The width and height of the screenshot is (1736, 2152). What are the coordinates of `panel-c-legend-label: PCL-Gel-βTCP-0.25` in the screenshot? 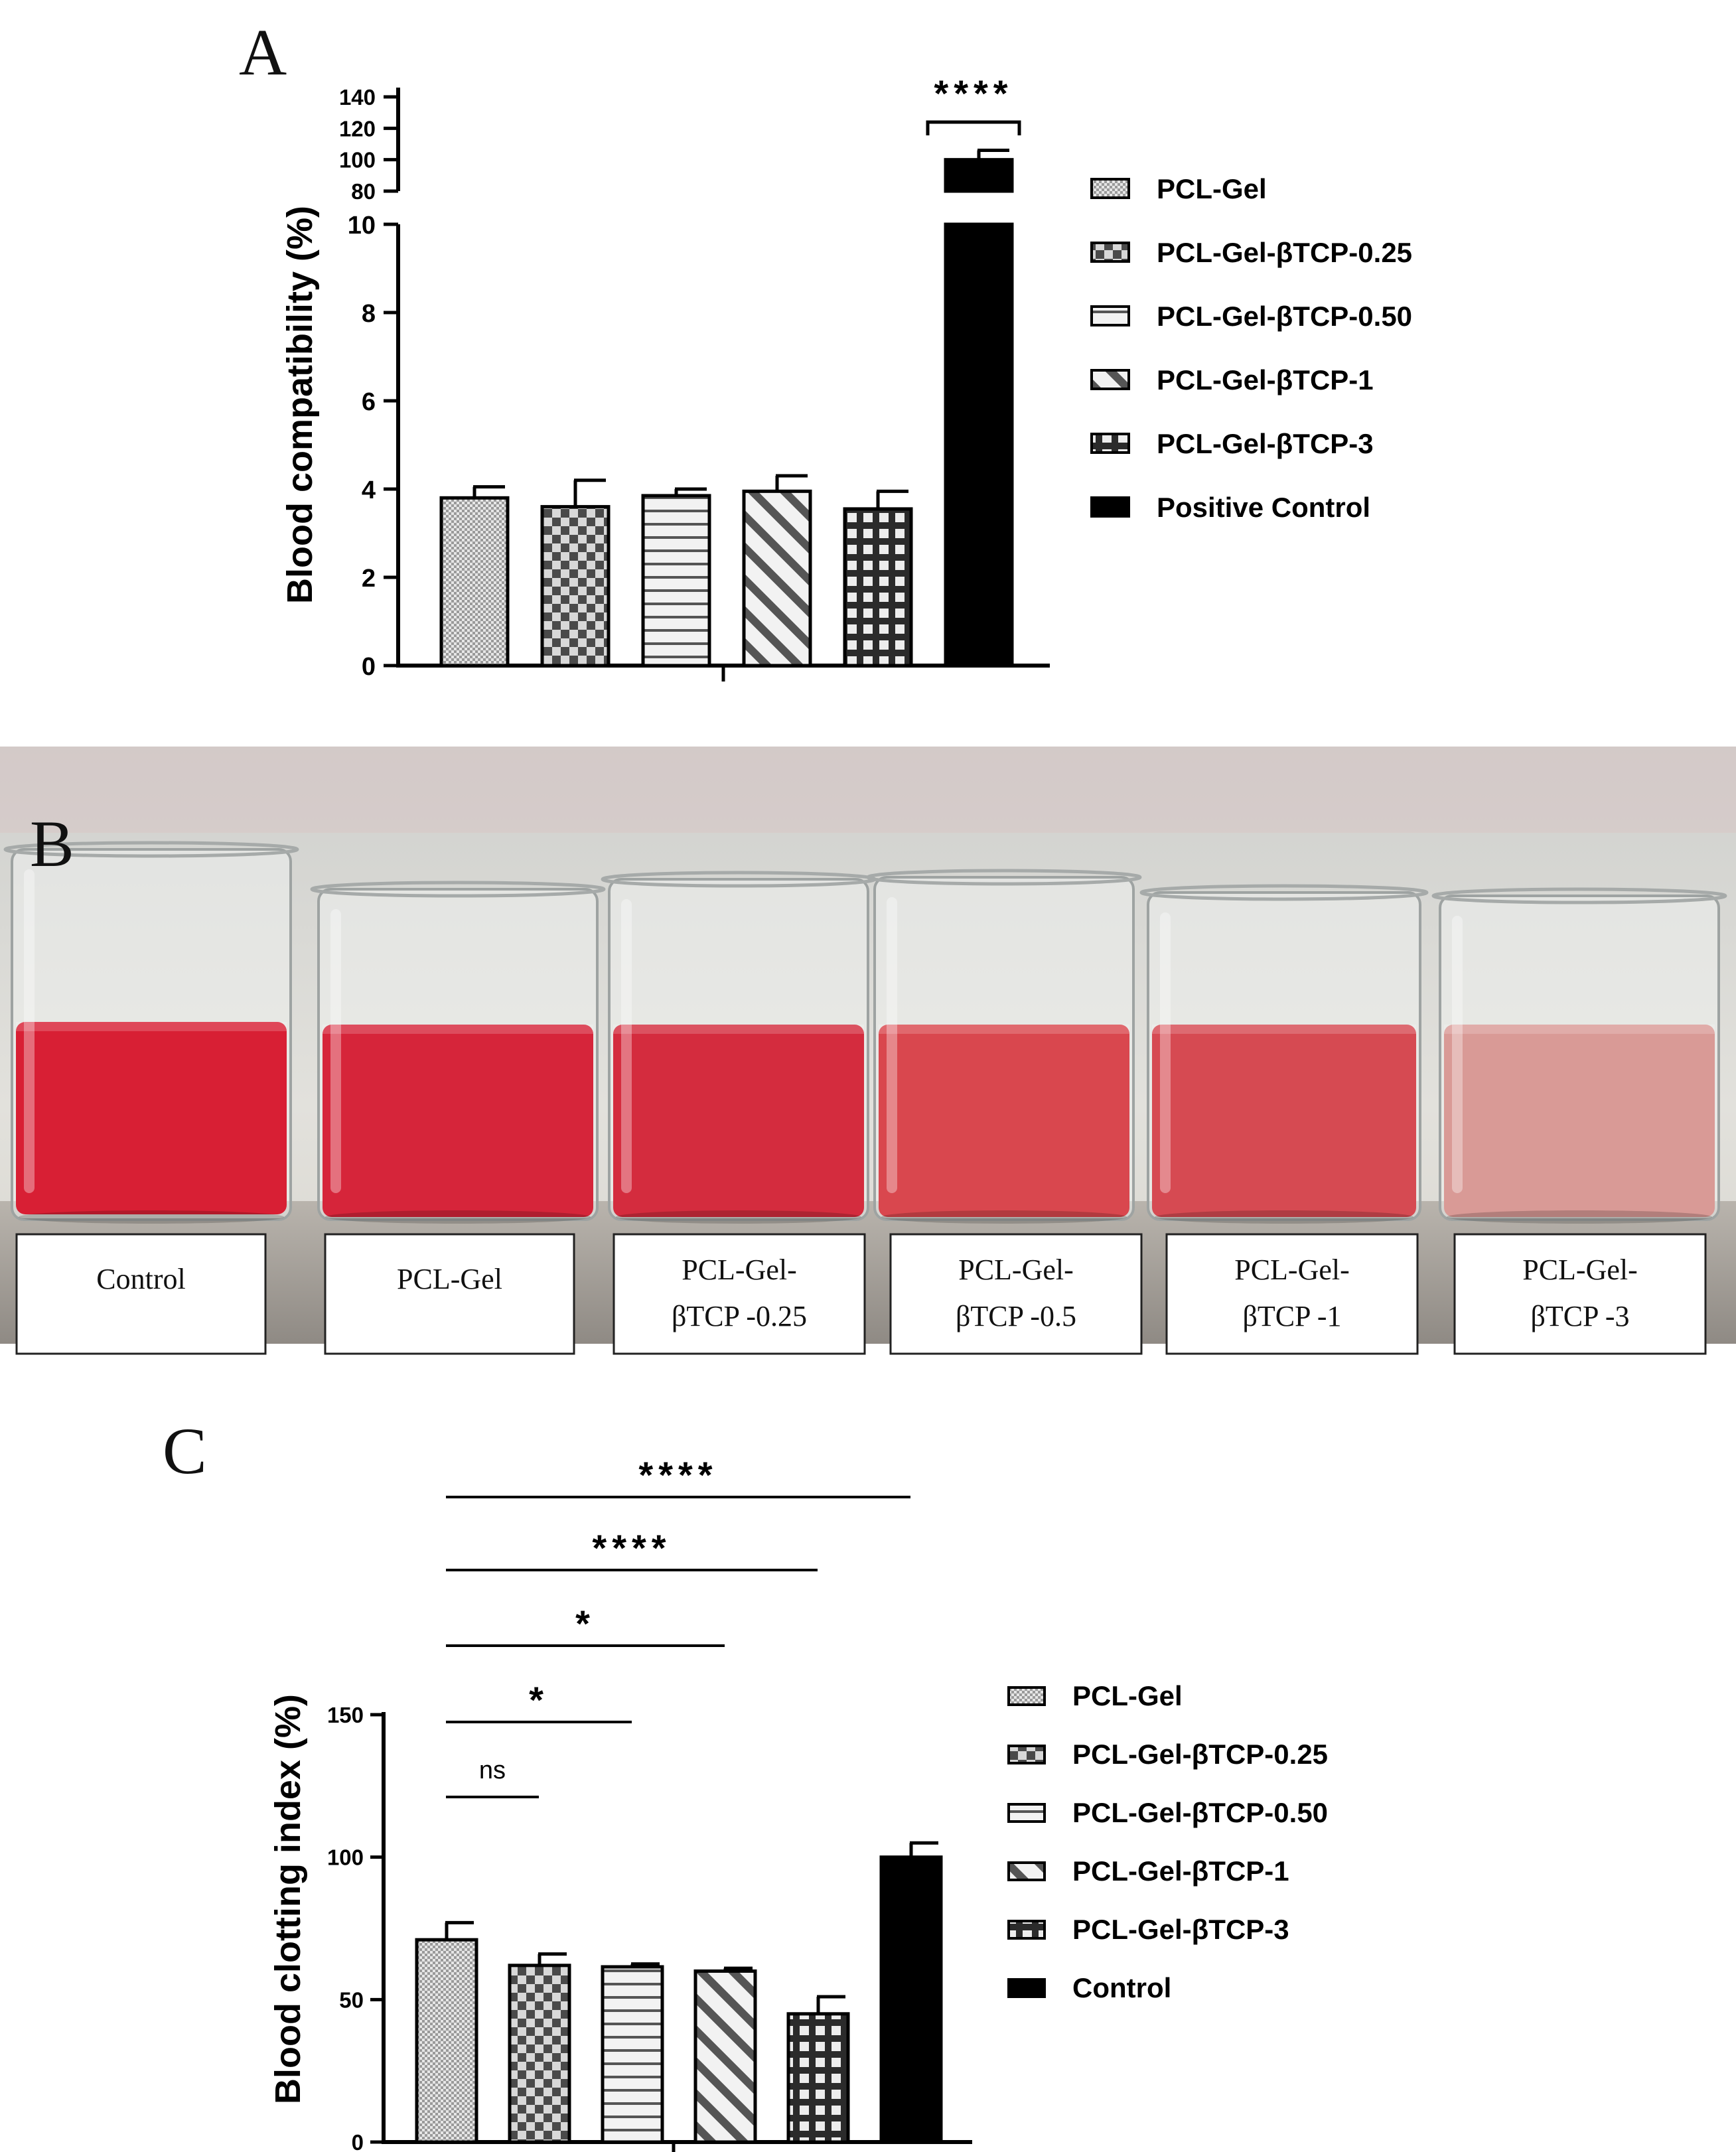 It's located at (1200, 1754).